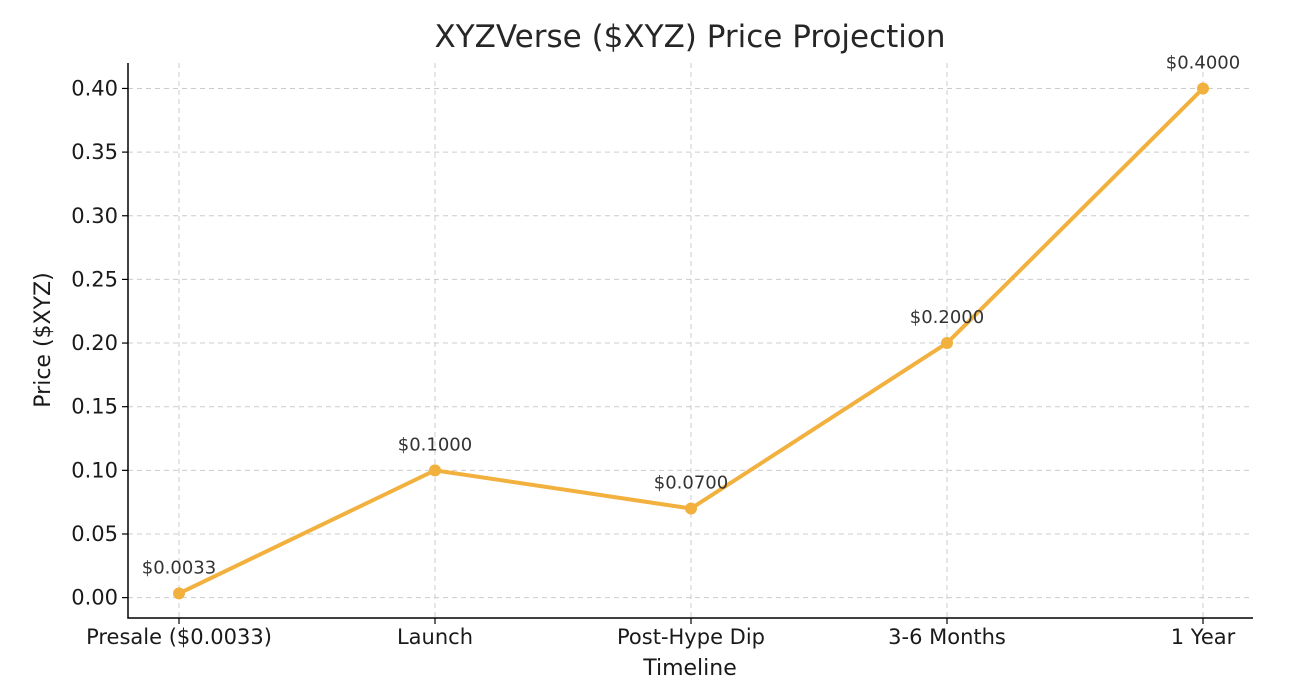 This screenshot has height=678, width=1292. I want to click on y-tick-label: 0.15, so click(94, 407).